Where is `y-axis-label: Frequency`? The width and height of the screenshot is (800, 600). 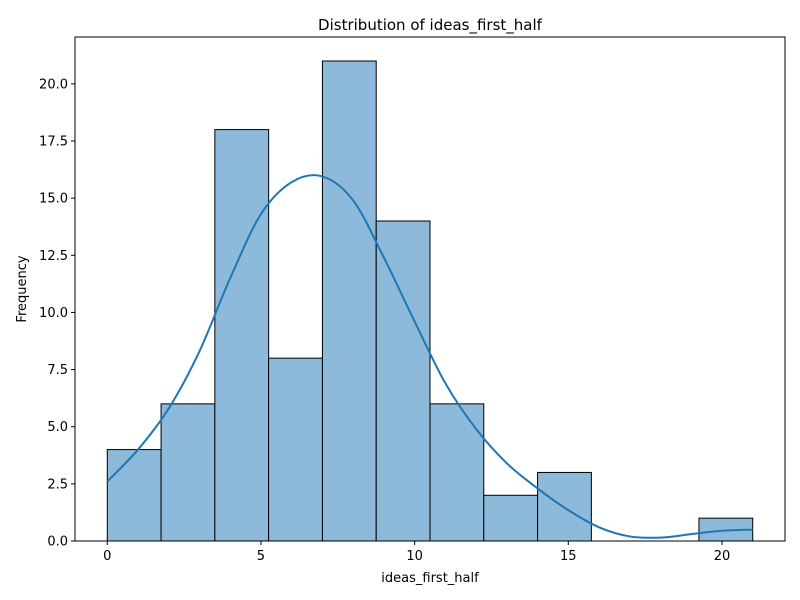
y-axis-label: Frequency is located at coordinates (22, 288).